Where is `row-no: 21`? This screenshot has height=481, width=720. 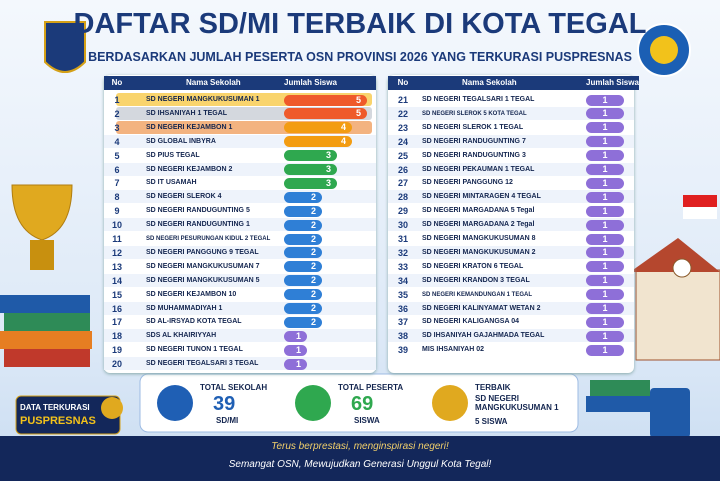
row-no: 21 is located at coordinates (402, 100).